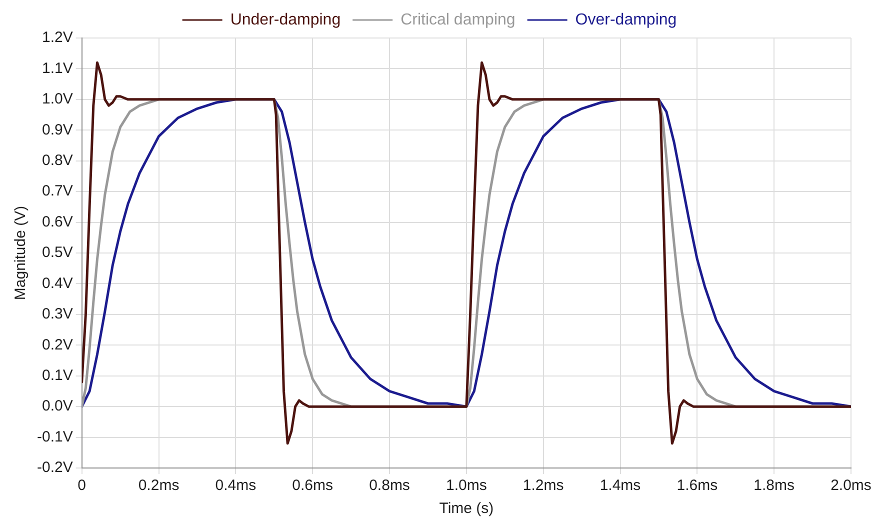 The height and width of the screenshot is (520, 881). What do you see at coordinates (57, 314) in the screenshot?
I see `y-tick-label: 0.3V` at bounding box center [57, 314].